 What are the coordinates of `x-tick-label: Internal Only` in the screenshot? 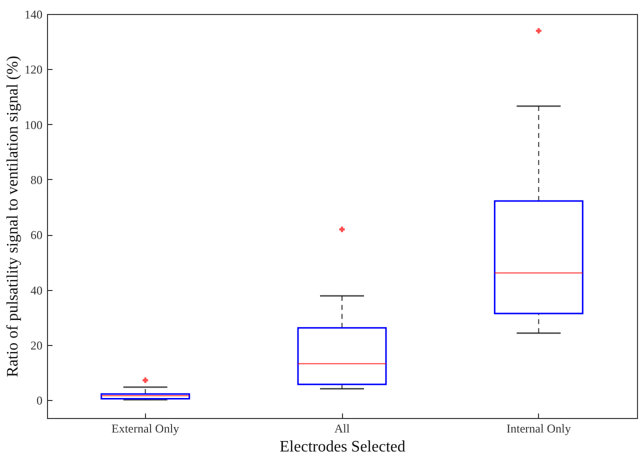 It's located at (538, 429).